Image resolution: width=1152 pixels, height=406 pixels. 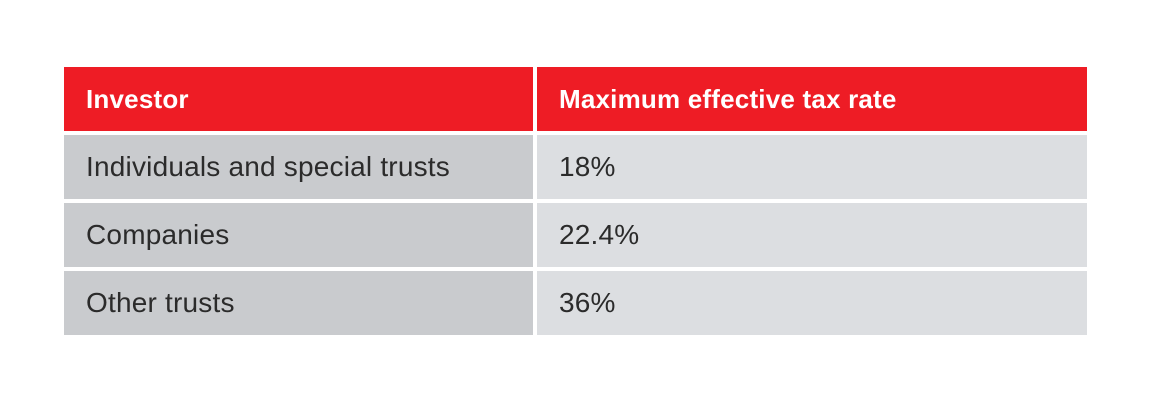 I want to click on row-investor-individuals: Individuals and special trusts, so click(x=298, y=167).